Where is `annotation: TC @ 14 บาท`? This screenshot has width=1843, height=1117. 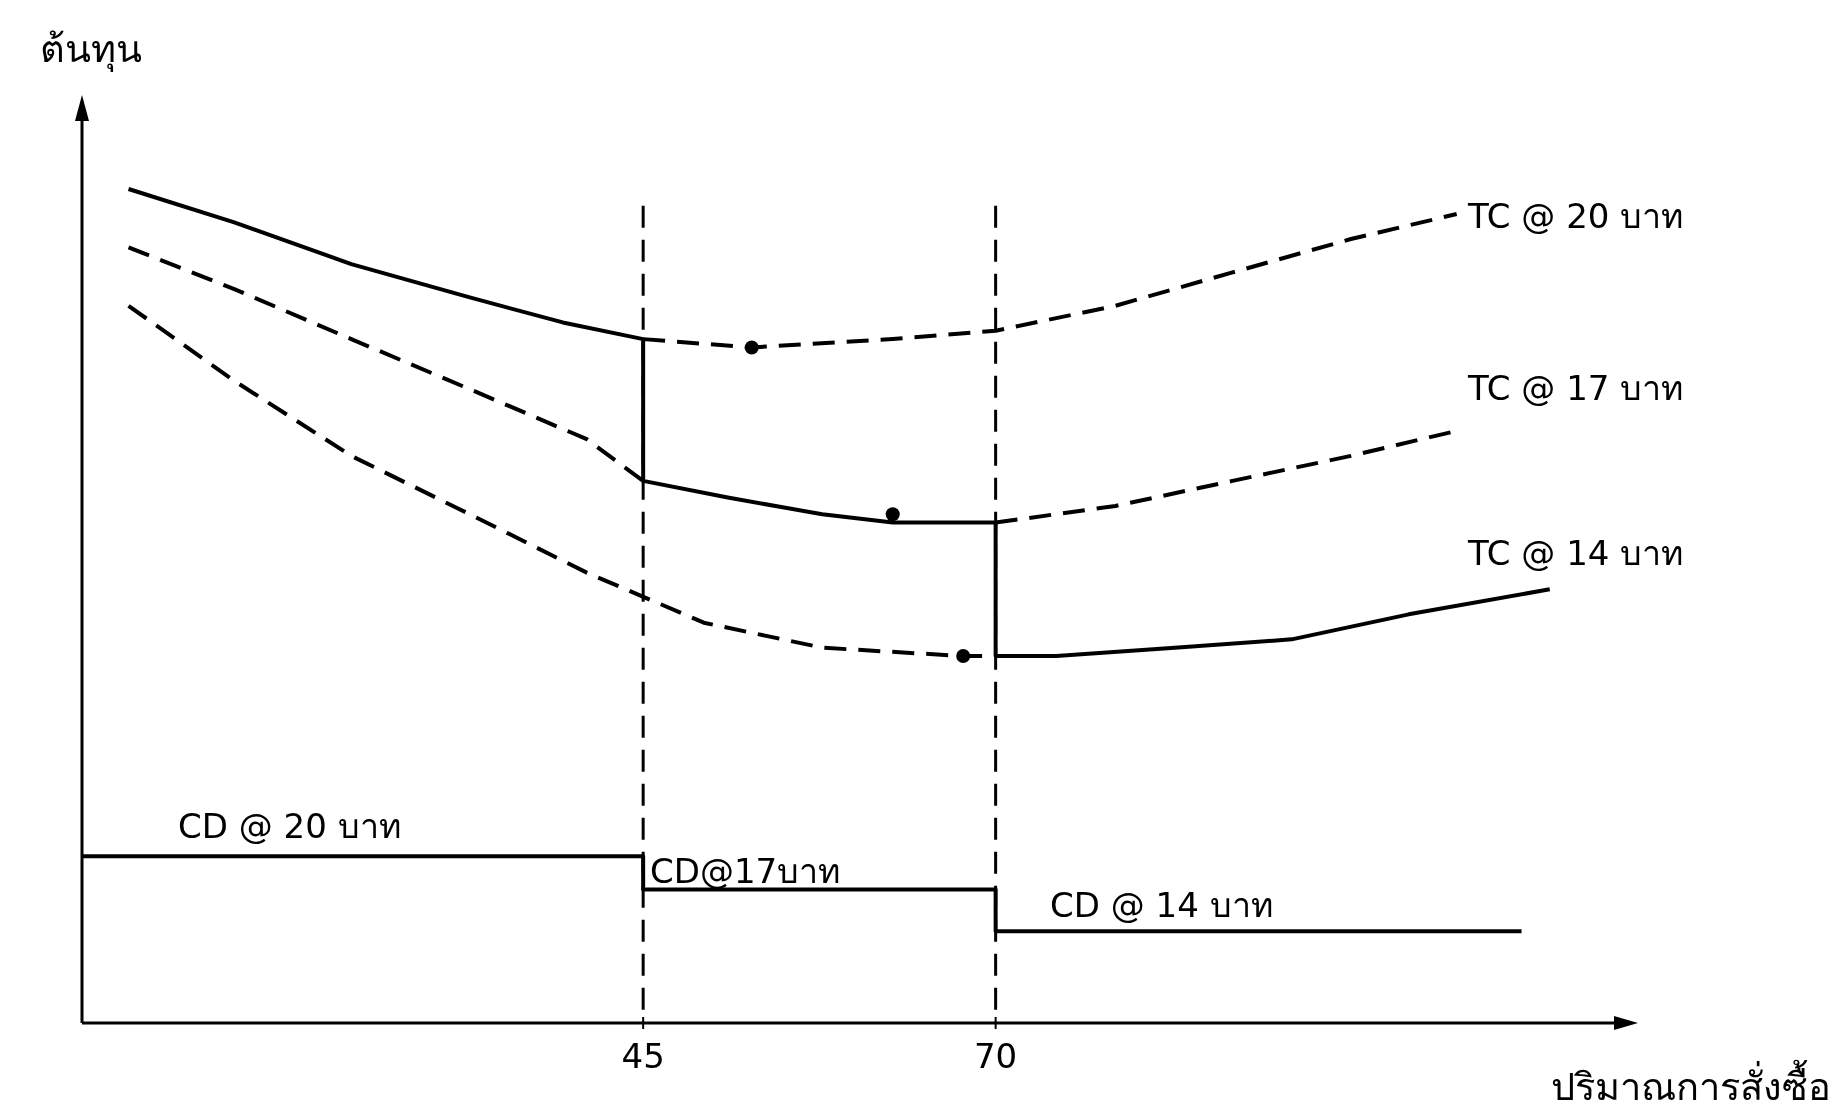 annotation: TC @ 14 บาท is located at coordinates (1575, 553).